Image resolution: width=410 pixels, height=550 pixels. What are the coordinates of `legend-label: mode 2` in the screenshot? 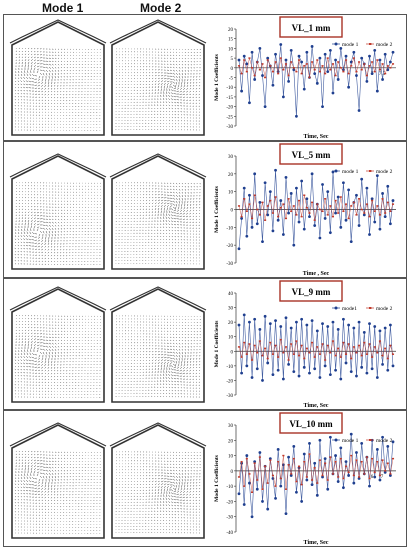 It's located at (384, 441).